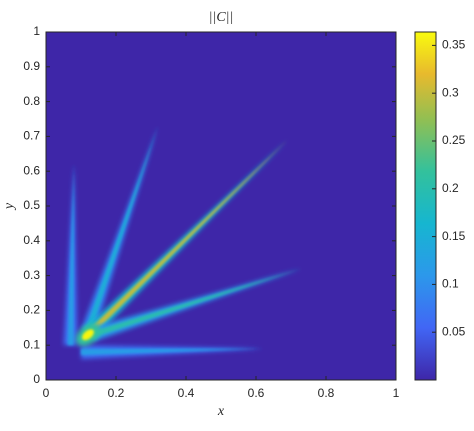 This screenshot has height=431, width=474. What do you see at coordinates (31, 240) in the screenshot?
I see `y-tick-label: 0.4` at bounding box center [31, 240].